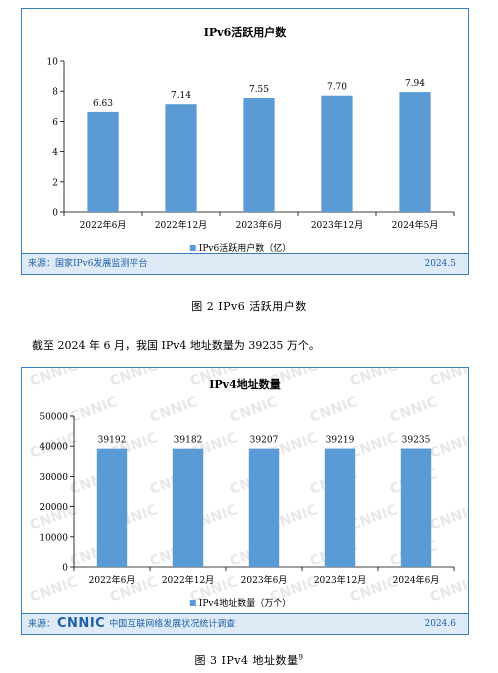  I want to click on ipv4-source-text: 中国互联网络发展状况统计调查, so click(172, 624).